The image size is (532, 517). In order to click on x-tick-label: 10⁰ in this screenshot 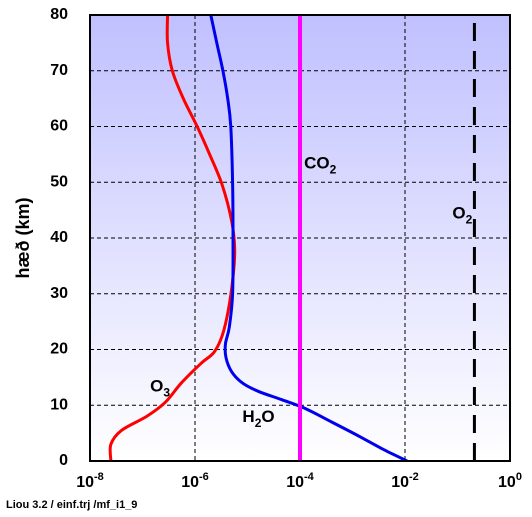, I will do `click(510, 481)`.